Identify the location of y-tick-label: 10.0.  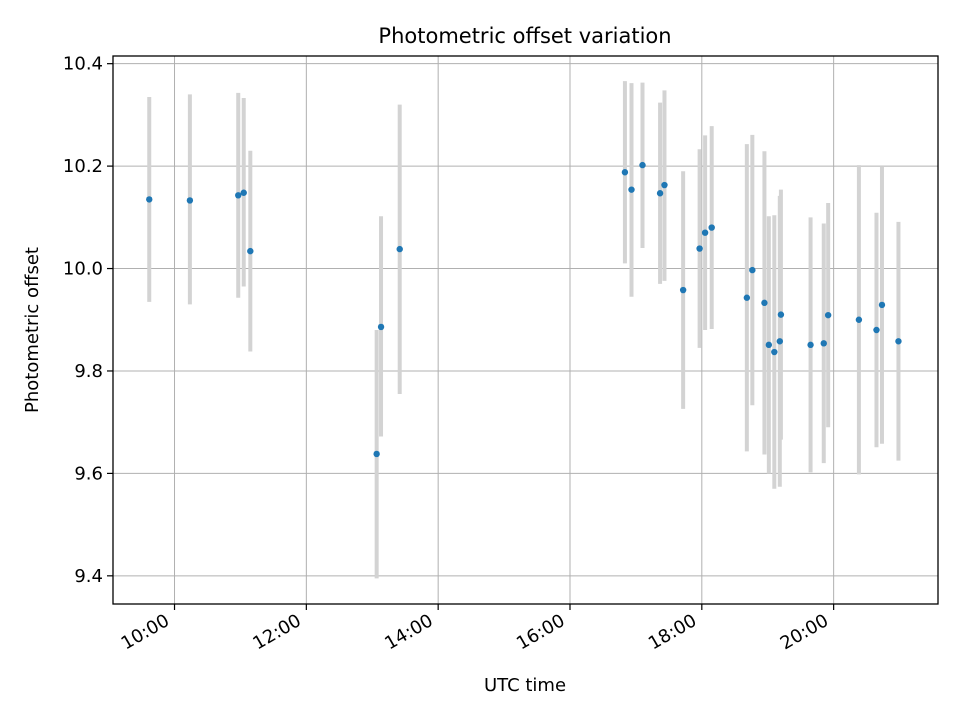
(83, 269).